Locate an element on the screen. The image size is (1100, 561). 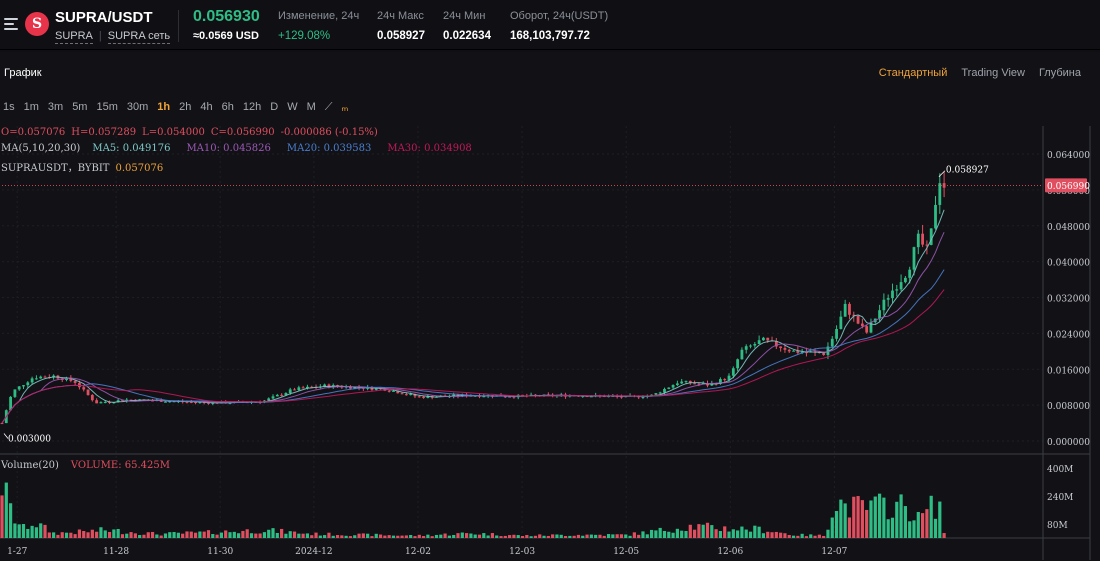
time-tick-label: 12-03 is located at coordinates (522, 552).